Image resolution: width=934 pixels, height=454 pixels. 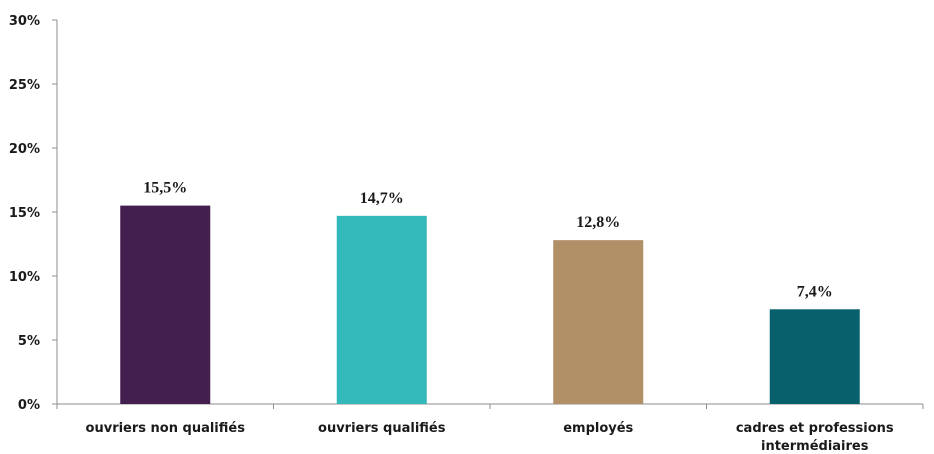 I want to click on category-label: ouvriers qualifiés, so click(x=382, y=428).